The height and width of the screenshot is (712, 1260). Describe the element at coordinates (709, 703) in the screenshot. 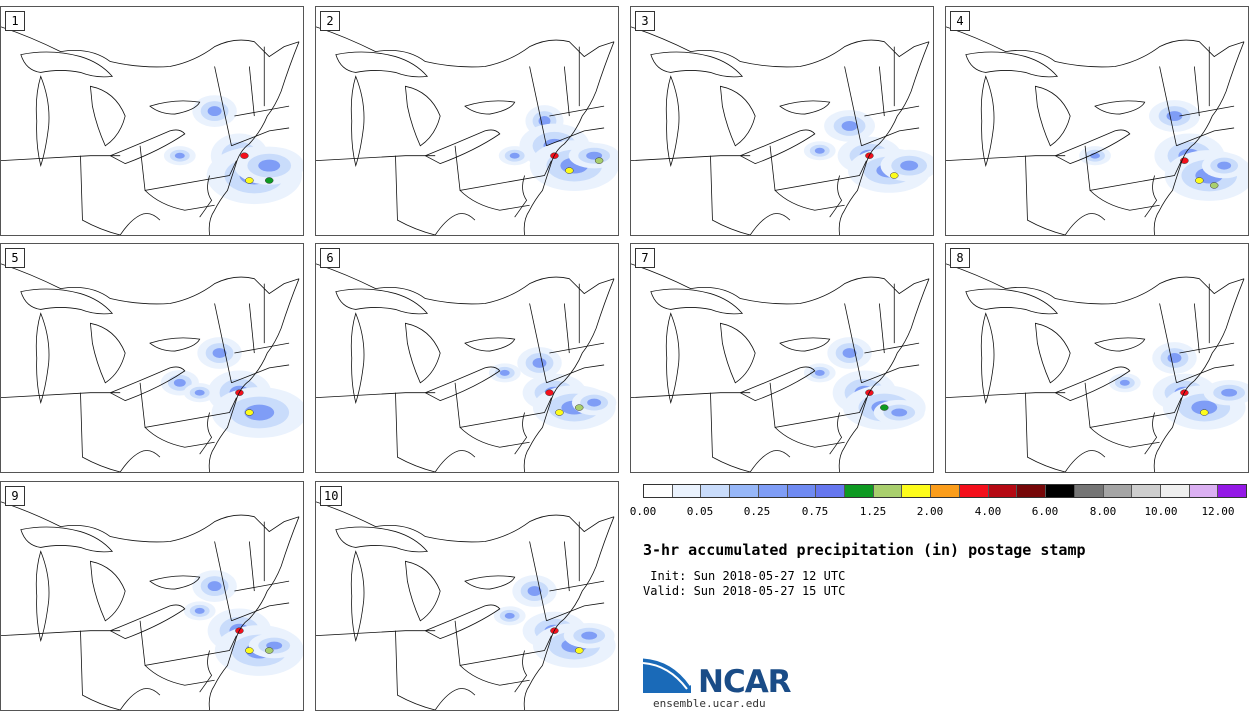

I see `site-url: ensemble.ucar.edu` at that location.